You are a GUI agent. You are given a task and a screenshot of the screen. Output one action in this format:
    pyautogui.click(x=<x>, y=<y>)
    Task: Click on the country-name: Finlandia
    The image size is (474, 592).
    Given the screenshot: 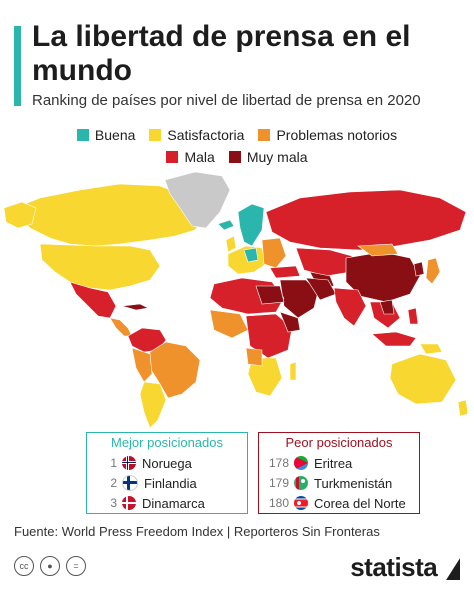 What is the action you would take?
    pyautogui.click(x=170, y=483)
    